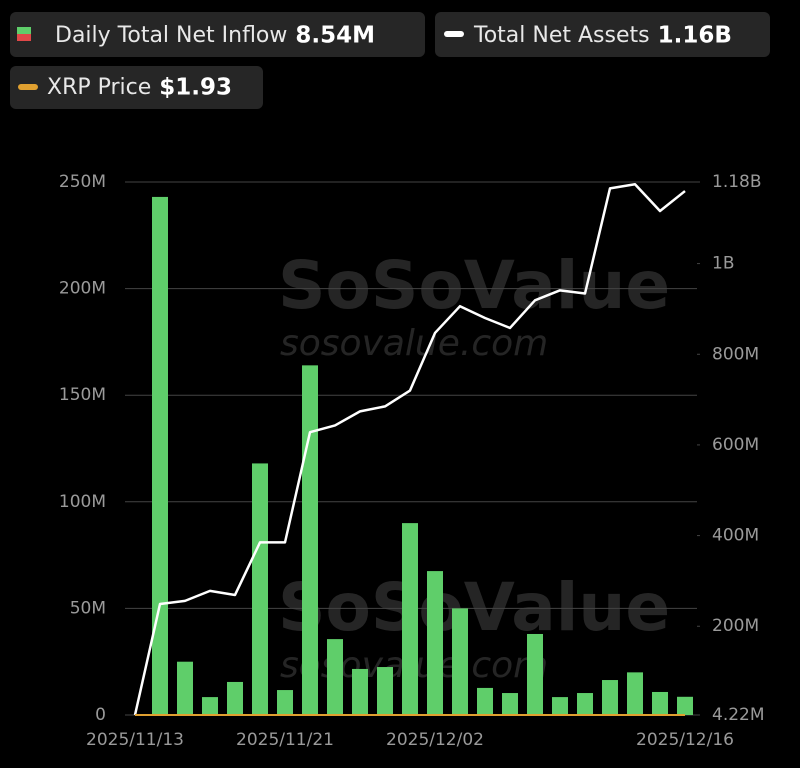 The image size is (800, 768). Describe the element at coordinates (335, 36) in the screenshot. I see `legend-value: 8.54M` at that location.